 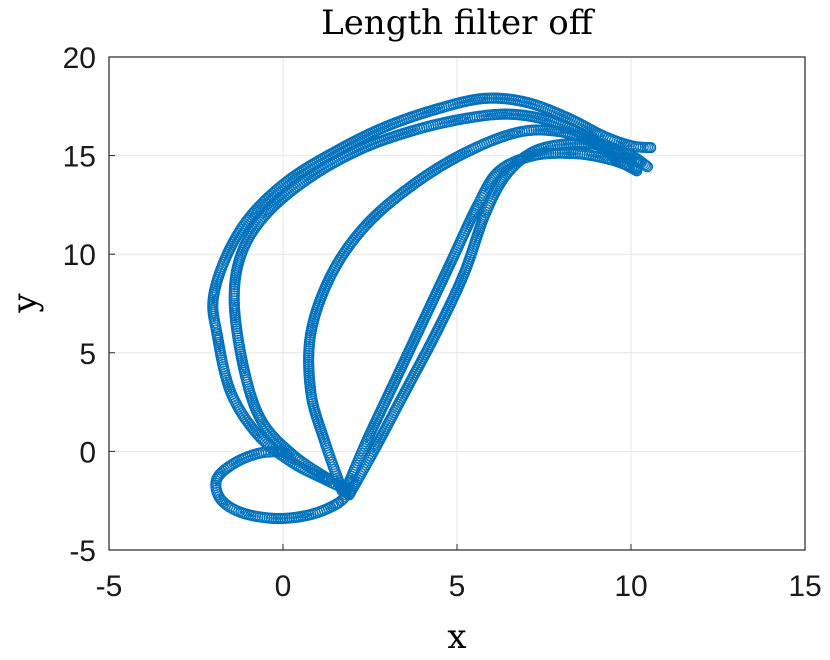 I want to click on y-tick-labels: -5 0 5 10 15 20, so click(x=89, y=305).